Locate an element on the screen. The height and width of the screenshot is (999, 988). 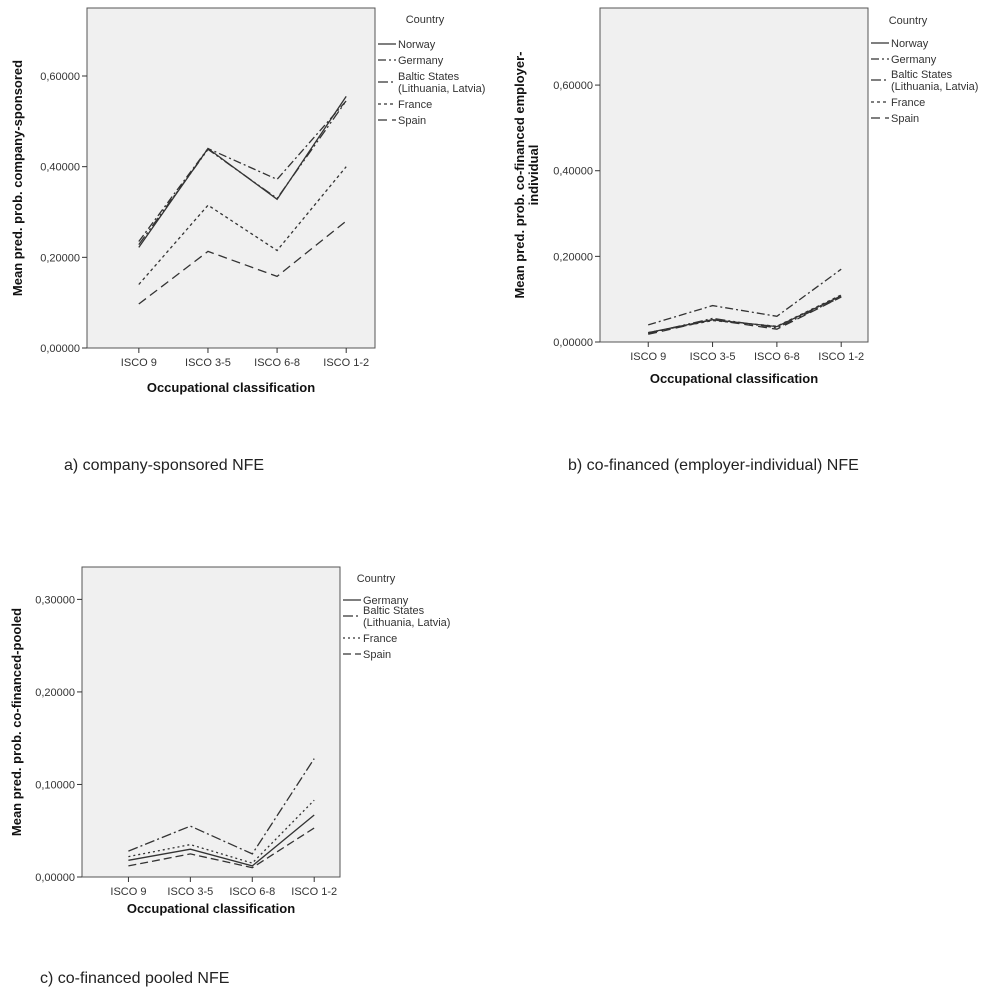
figure-caption: a) company-sponsored NFE is located at coordinates (164, 465).